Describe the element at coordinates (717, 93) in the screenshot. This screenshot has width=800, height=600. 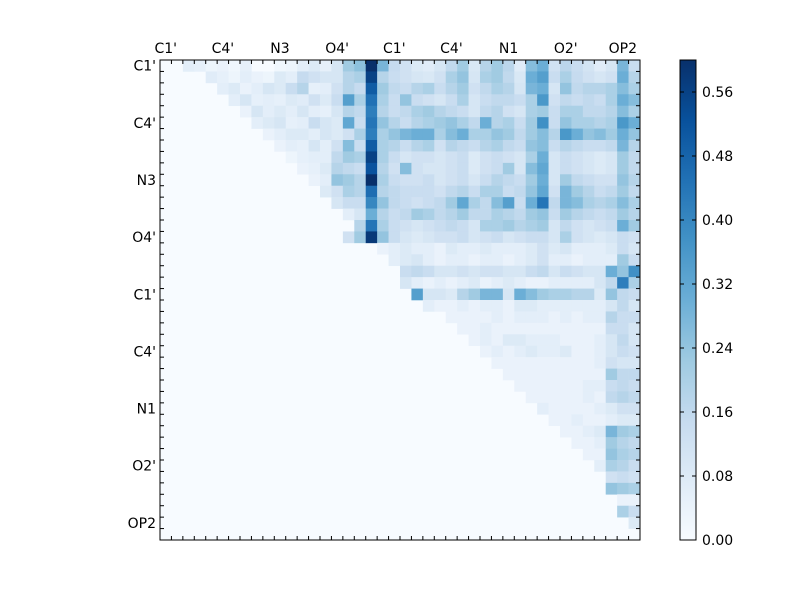
I see `colorbar-tick-label: 0.56` at that location.